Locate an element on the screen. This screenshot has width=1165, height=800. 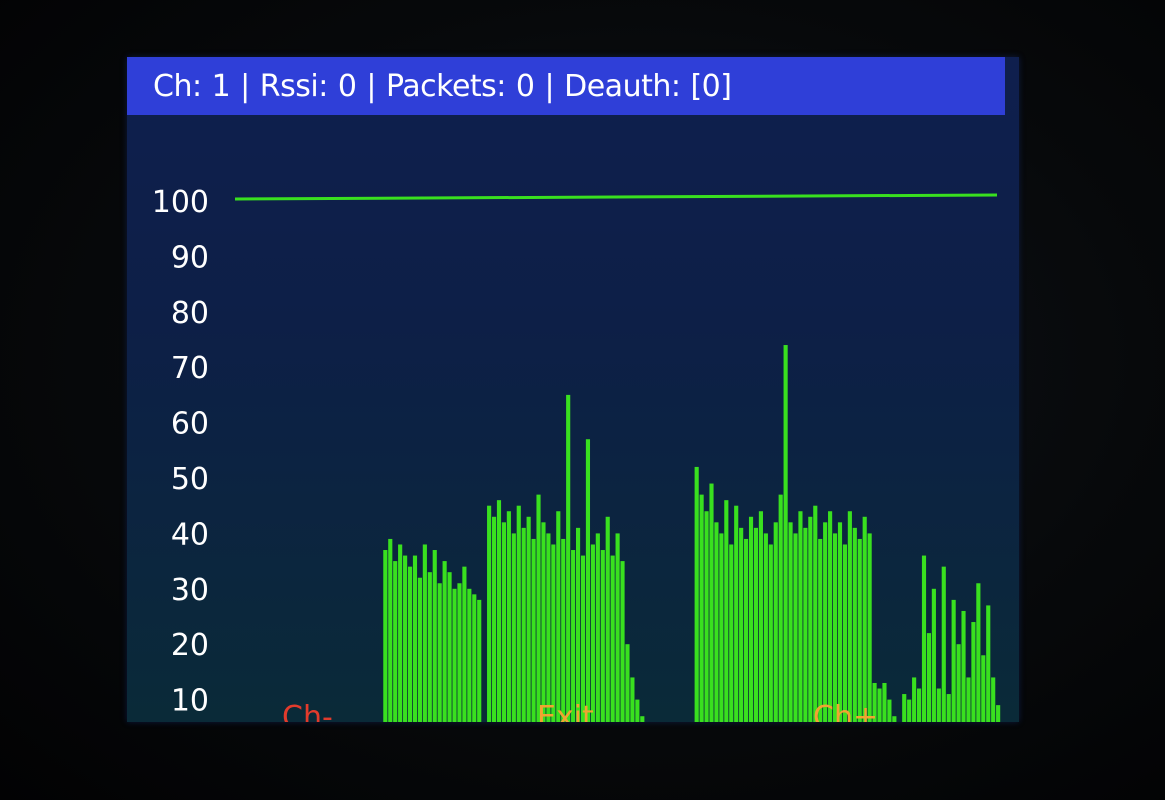
channel-up-button: Ch+ is located at coordinates (845, 711).